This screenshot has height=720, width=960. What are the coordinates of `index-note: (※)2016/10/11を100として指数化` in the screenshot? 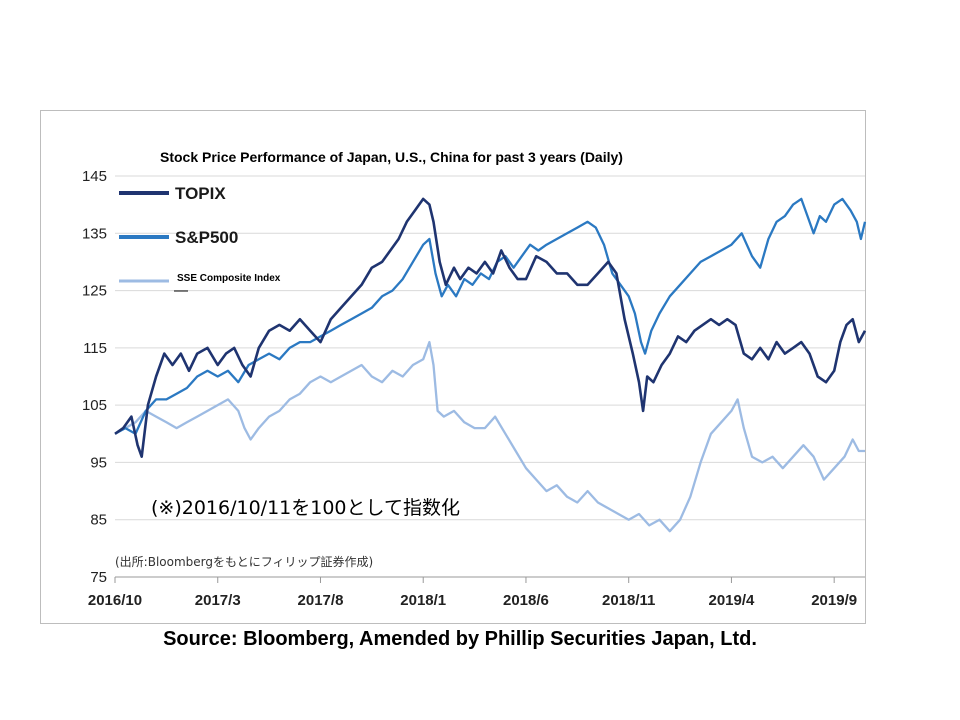 It's located at (305, 508).